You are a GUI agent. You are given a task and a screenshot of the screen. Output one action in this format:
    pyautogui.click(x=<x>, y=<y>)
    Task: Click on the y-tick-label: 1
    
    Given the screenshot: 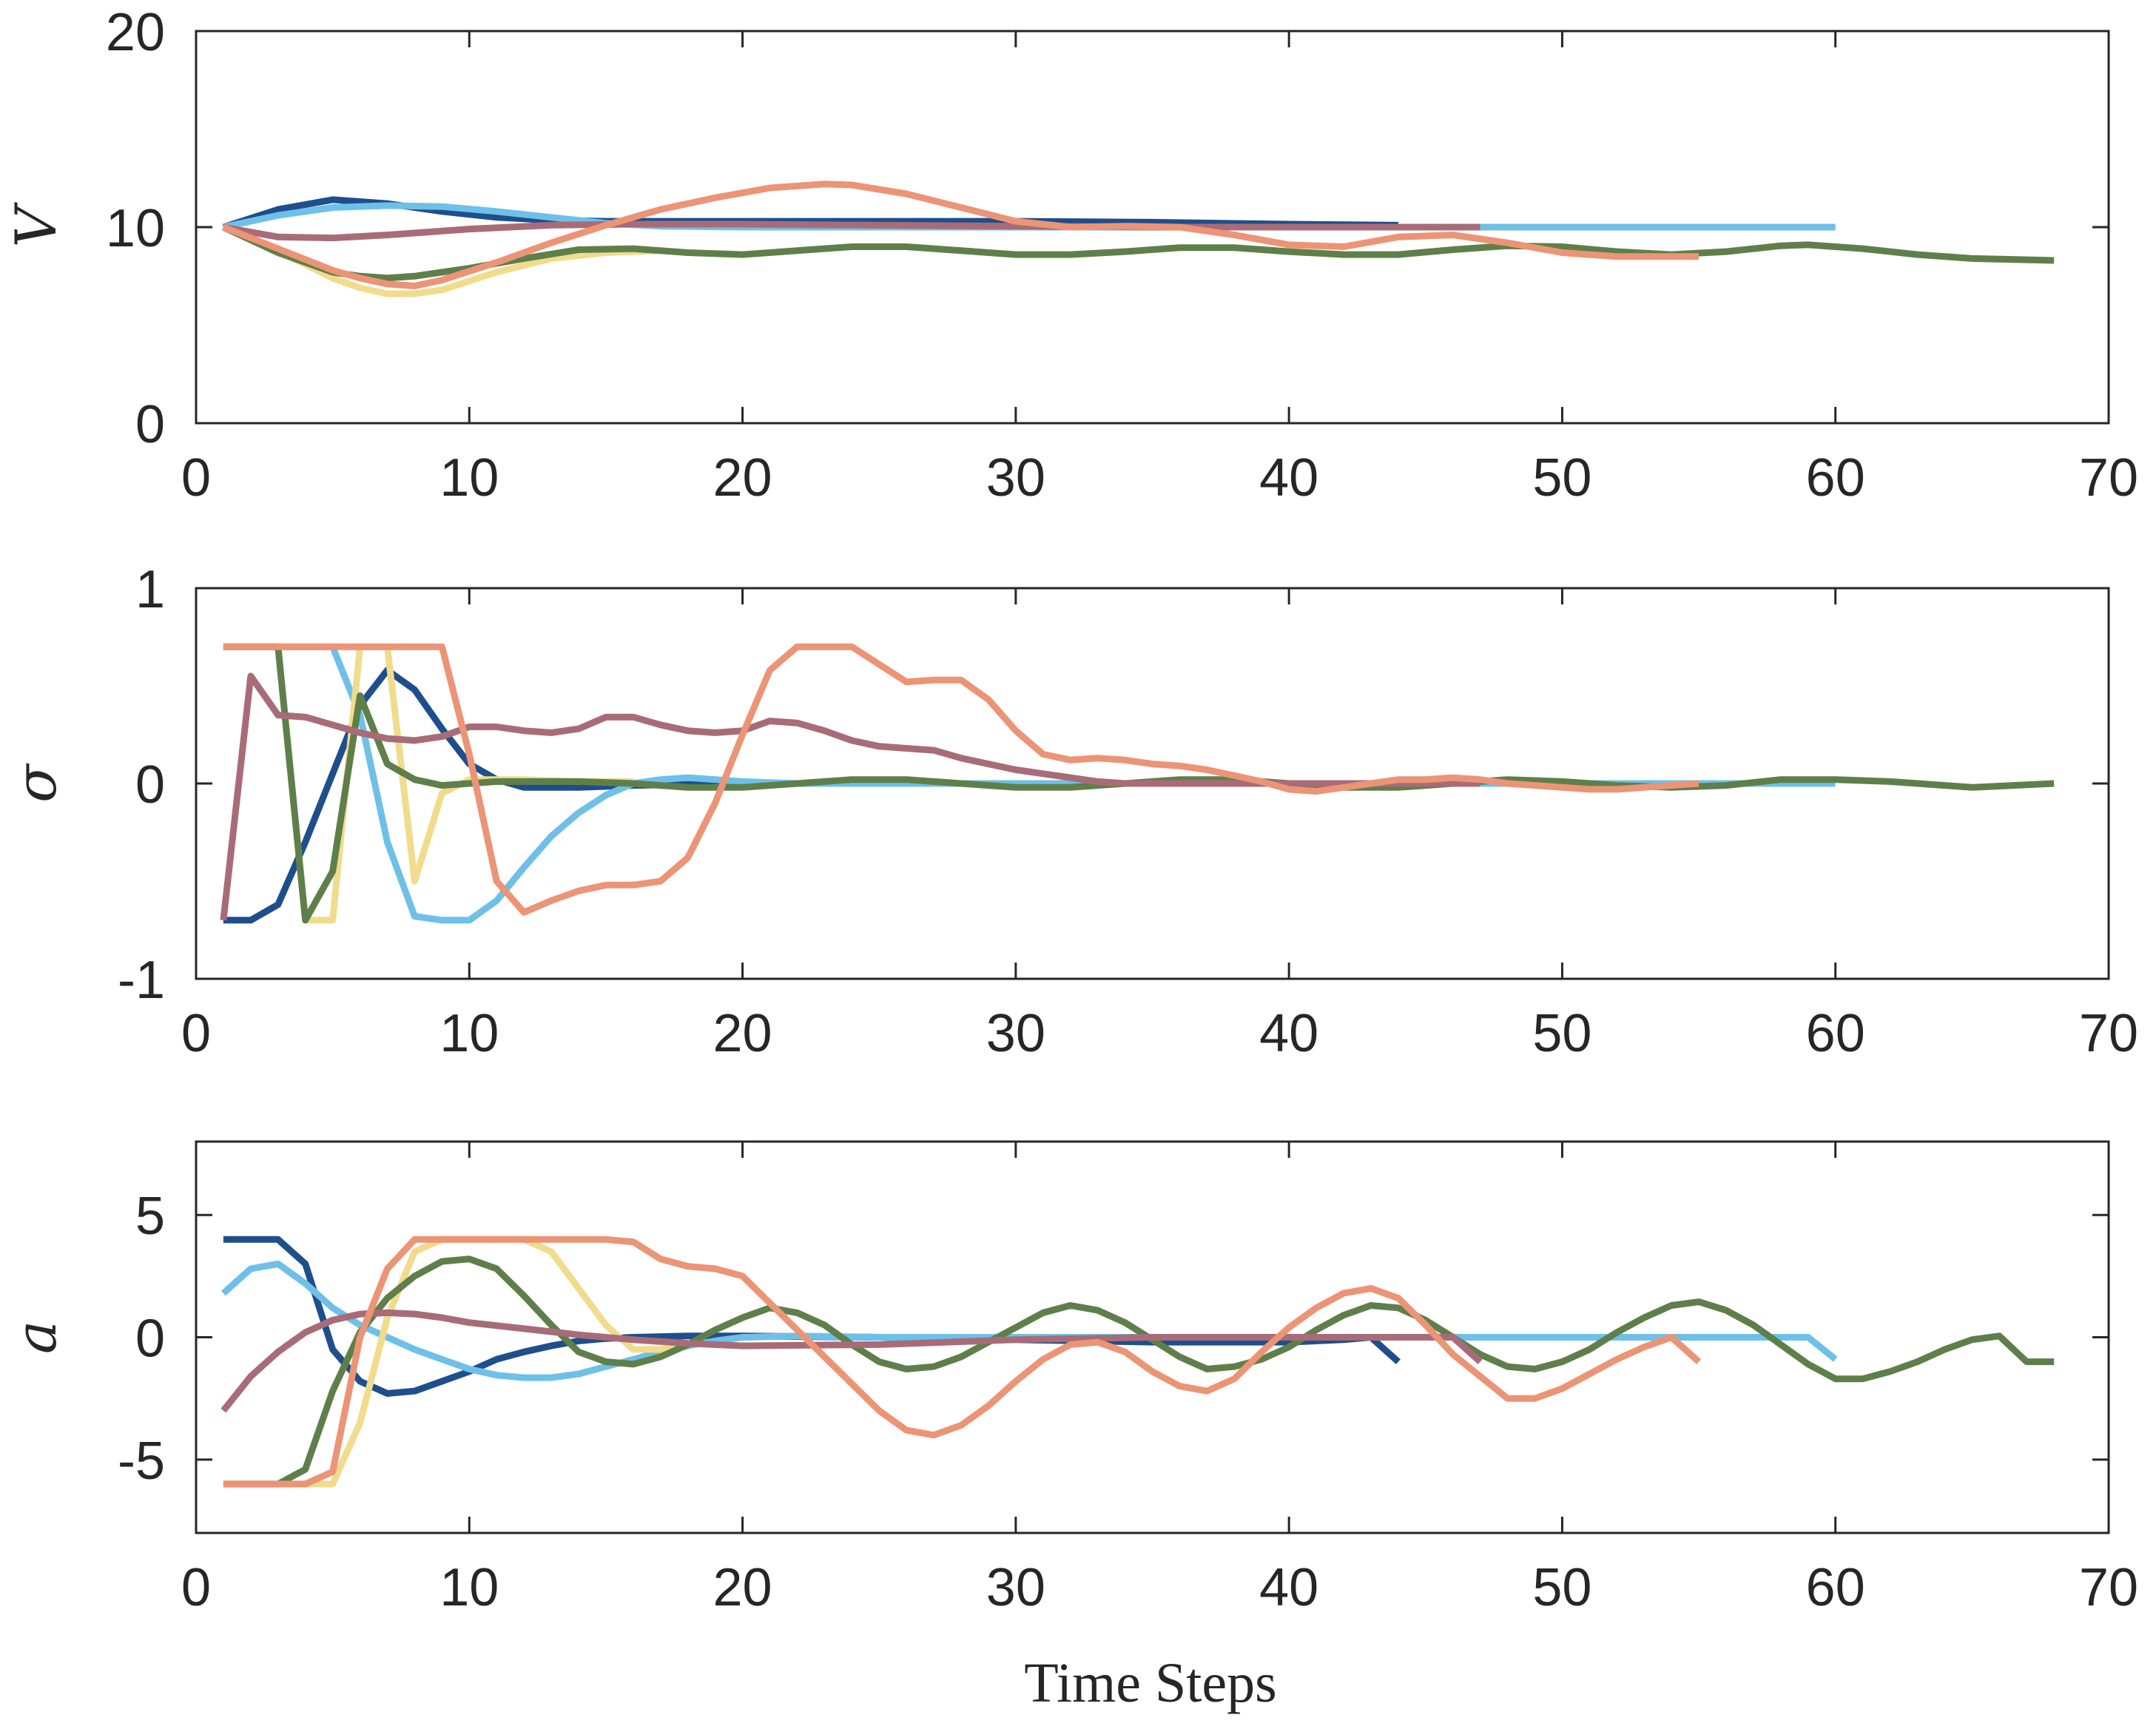 What is the action you would take?
    pyautogui.click(x=150, y=589)
    